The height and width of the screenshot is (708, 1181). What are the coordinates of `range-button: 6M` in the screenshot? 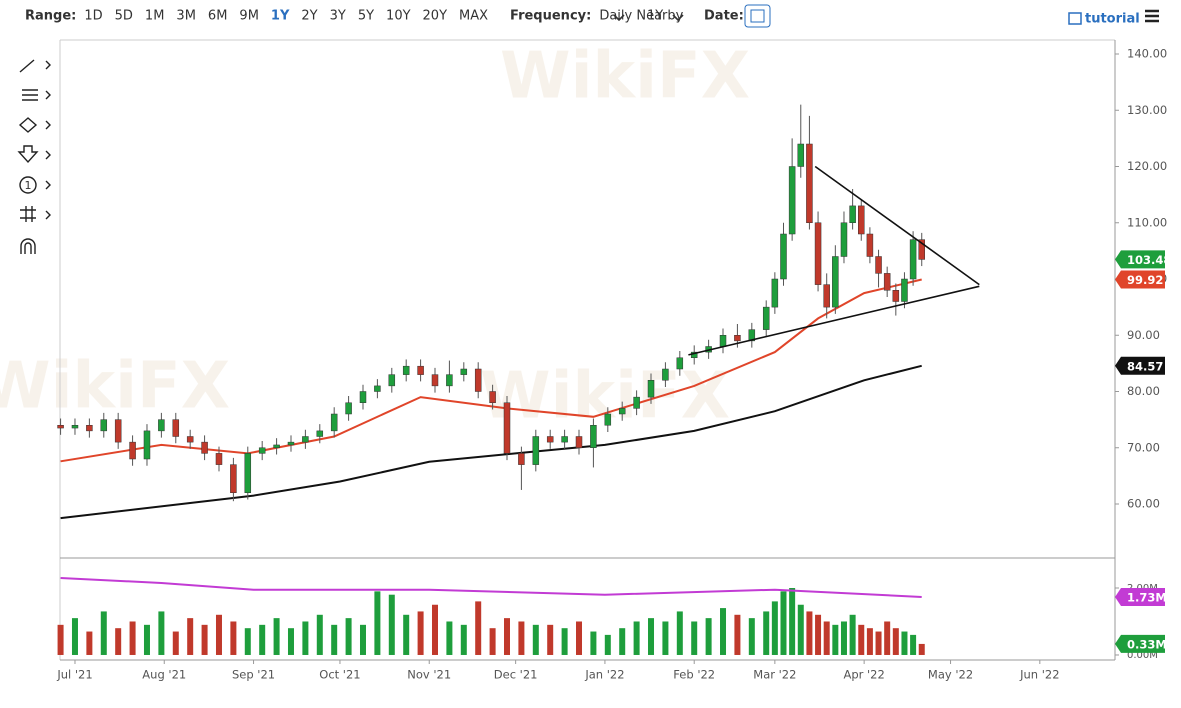 It's located at (218, 16).